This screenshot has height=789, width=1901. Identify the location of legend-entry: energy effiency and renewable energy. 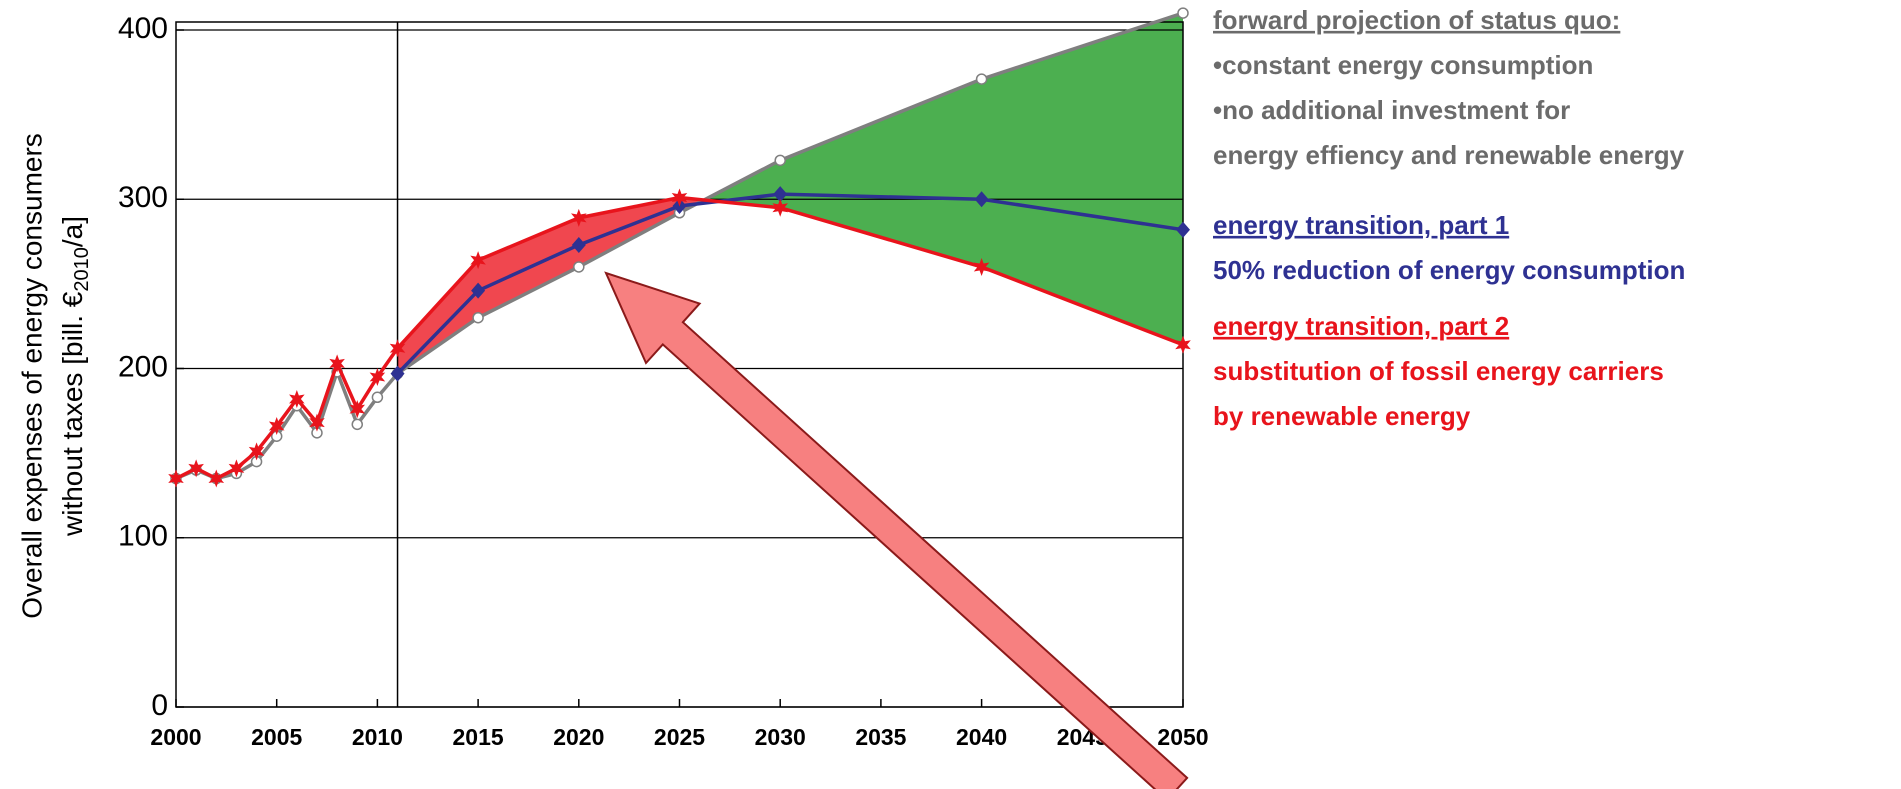
(1449, 155).